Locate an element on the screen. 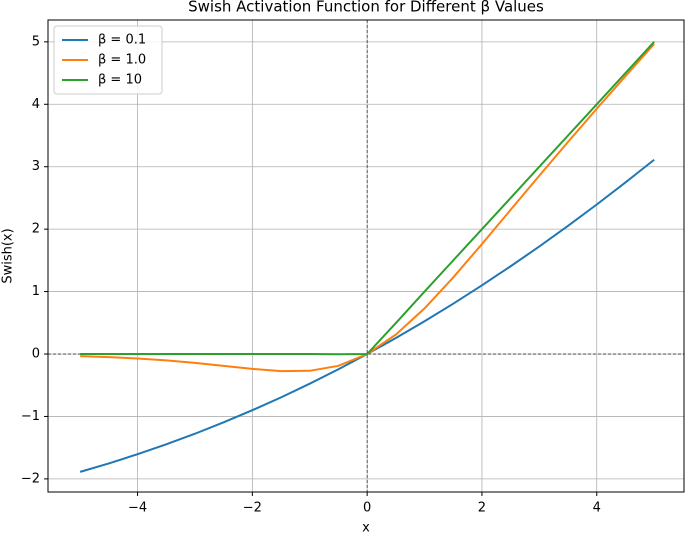 Image resolution: width=685 pixels, height=534 pixels. x-tick-label: 4 is located at coordinates (597, 508).